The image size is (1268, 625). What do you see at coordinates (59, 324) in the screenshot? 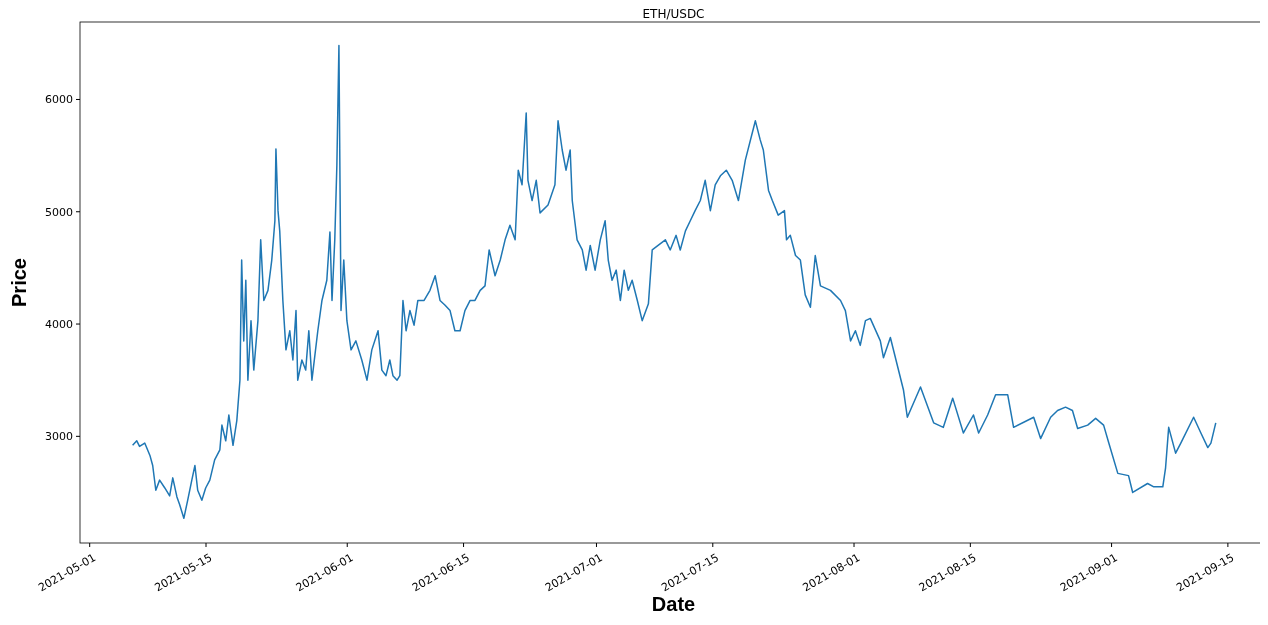
I see `y-tick-label: 4000` at bounding box center [59, 324].